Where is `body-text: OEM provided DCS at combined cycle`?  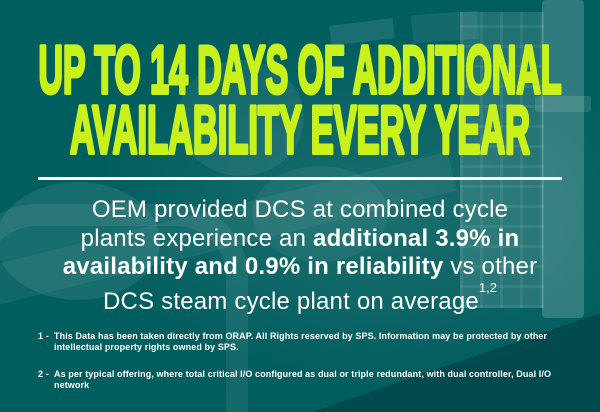
body-text: OEM provided DCS at combined cycle is located at coordinates (300, 209).